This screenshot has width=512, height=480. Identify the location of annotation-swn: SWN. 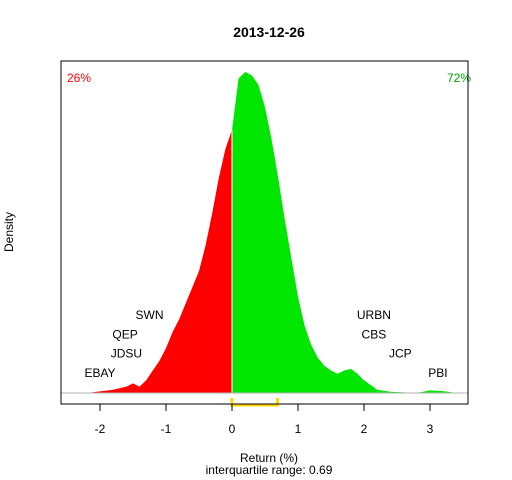
(150, 315).